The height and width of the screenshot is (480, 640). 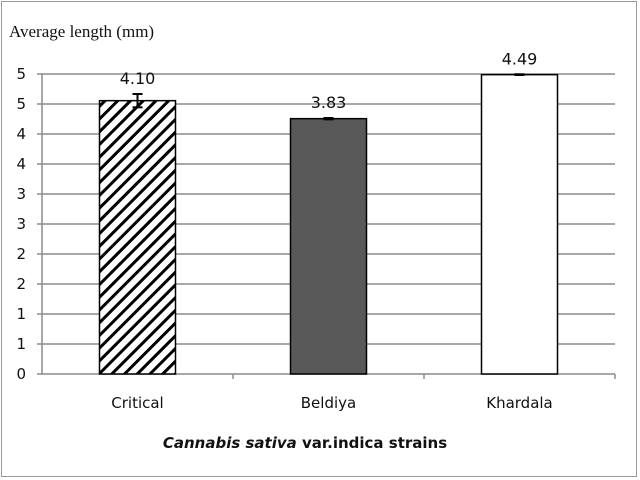 What do you see at coordinates (21, 374) in the screenshot?
I see `y-tick-label: 0` at bounding box center [21, 374].